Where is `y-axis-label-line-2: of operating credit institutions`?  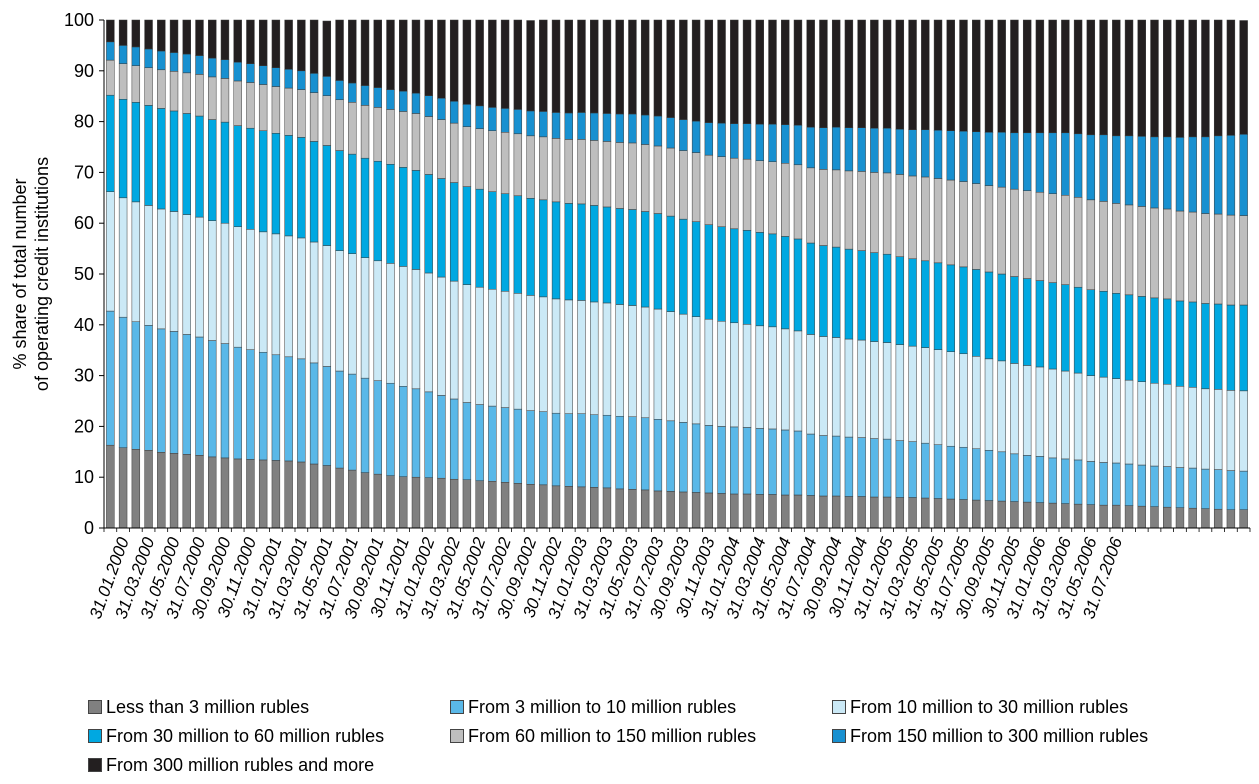 y-axis-label-line-2: of operating credit institutions is located at coordinates (42, 274).